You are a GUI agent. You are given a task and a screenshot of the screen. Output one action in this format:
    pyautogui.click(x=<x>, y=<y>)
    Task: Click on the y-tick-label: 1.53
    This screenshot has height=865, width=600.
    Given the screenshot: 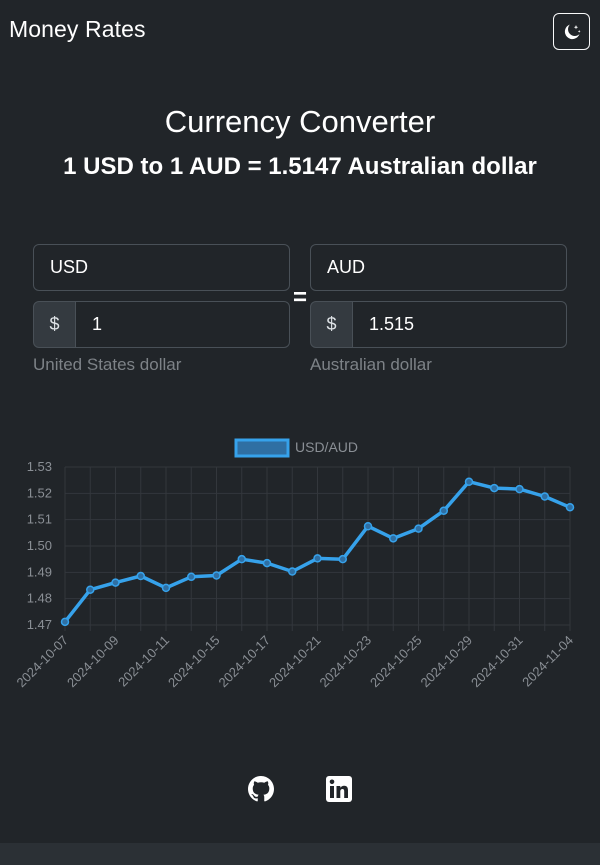 What is the action you would take?
    pyautogui.click(x=39, y=466)
    